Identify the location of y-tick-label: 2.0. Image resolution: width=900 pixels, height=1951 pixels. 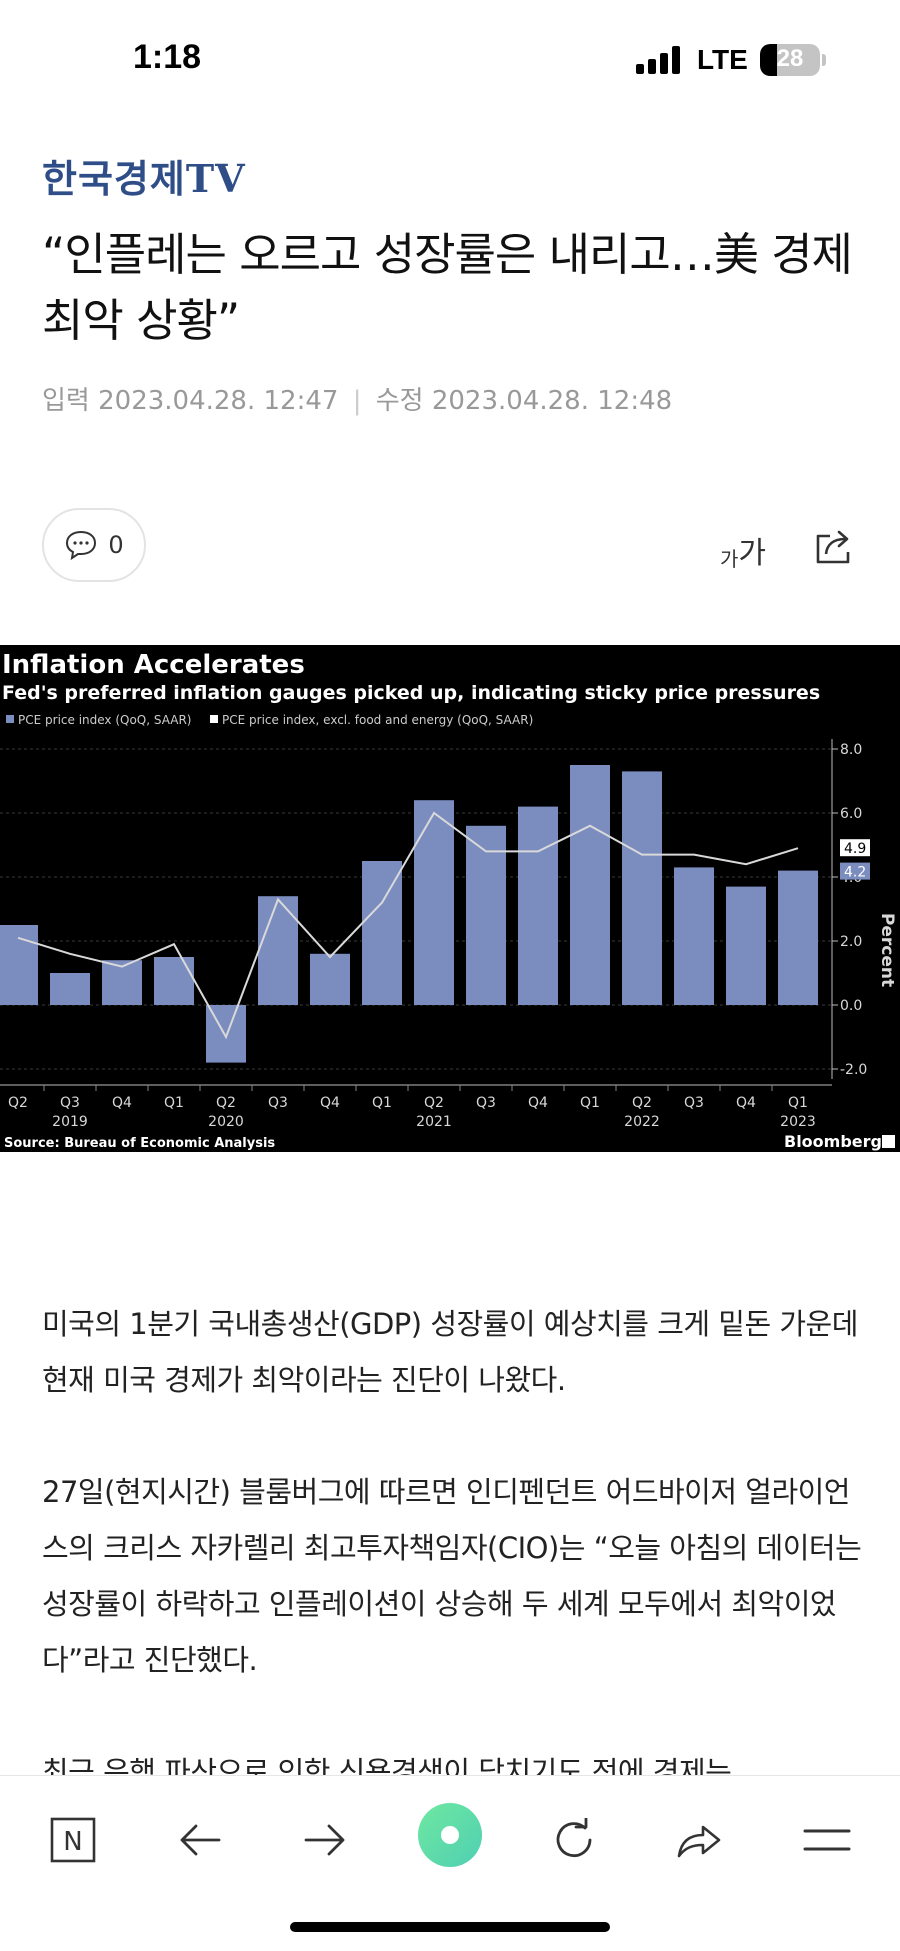
(851, 942).